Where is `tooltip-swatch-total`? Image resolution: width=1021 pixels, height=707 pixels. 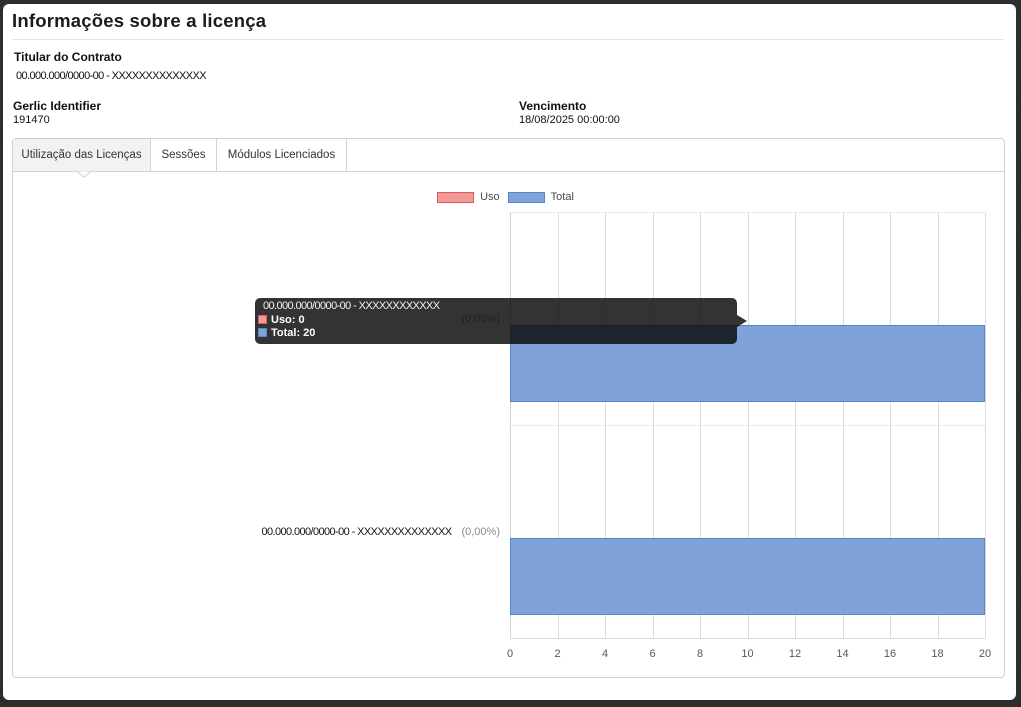
tooltip-swatch-total is located at coordinates (262, 332).